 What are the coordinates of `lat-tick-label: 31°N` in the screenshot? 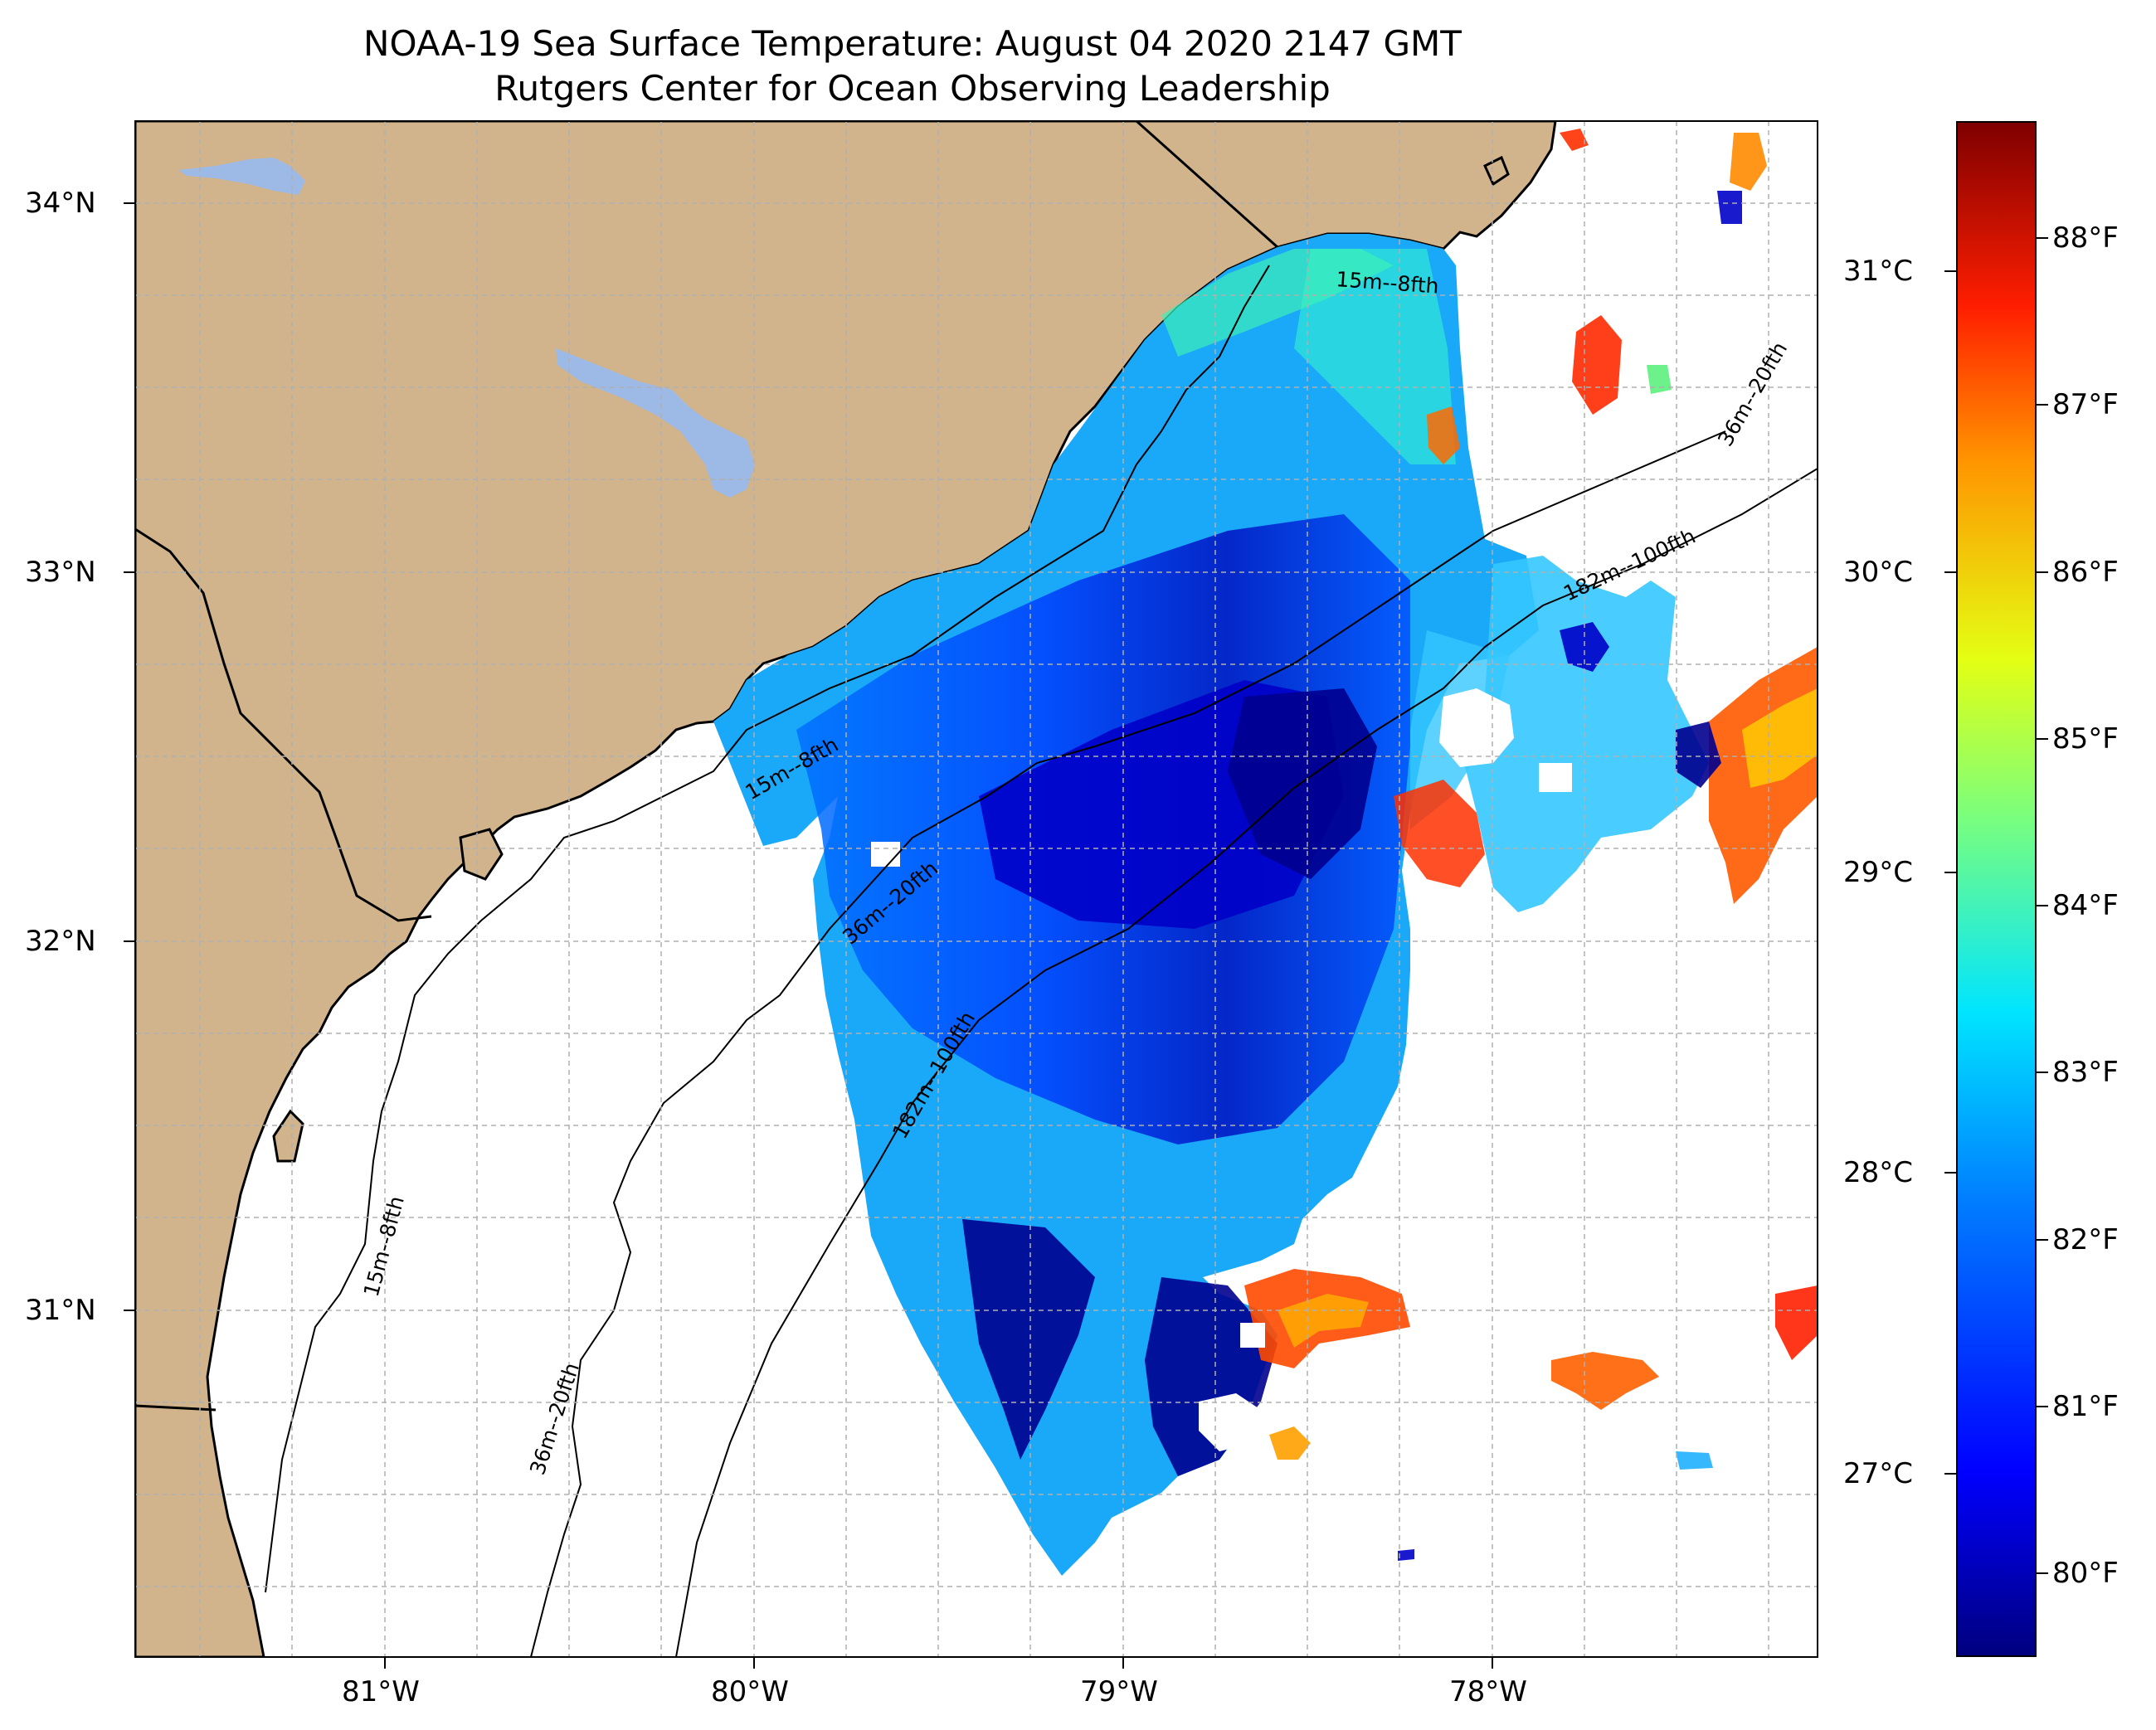 It's located at (60, 1310).